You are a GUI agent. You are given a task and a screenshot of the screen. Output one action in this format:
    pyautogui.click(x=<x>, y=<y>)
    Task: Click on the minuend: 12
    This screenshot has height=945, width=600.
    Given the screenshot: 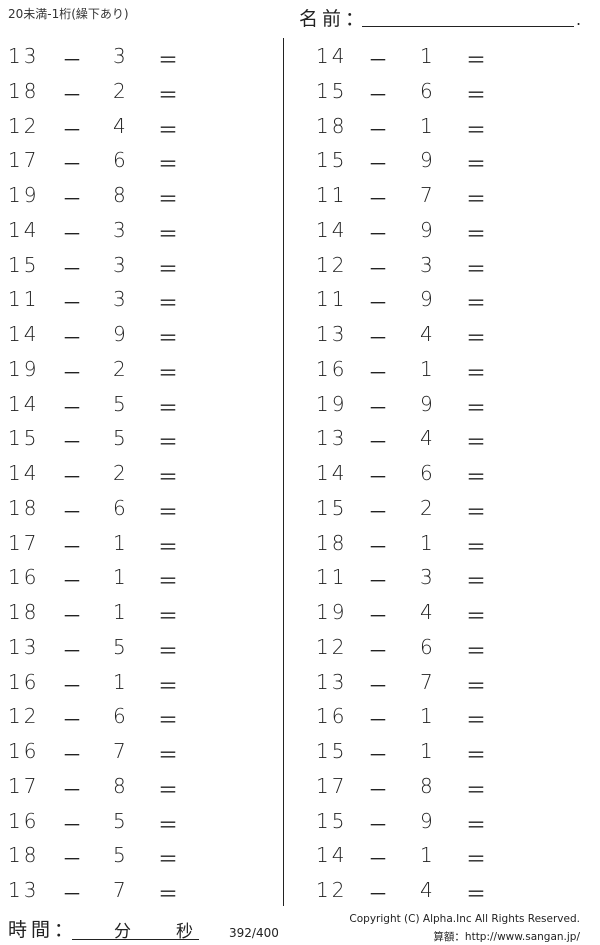 What is the action you would take?
    pyautogui.click(x=24, y=125)
    